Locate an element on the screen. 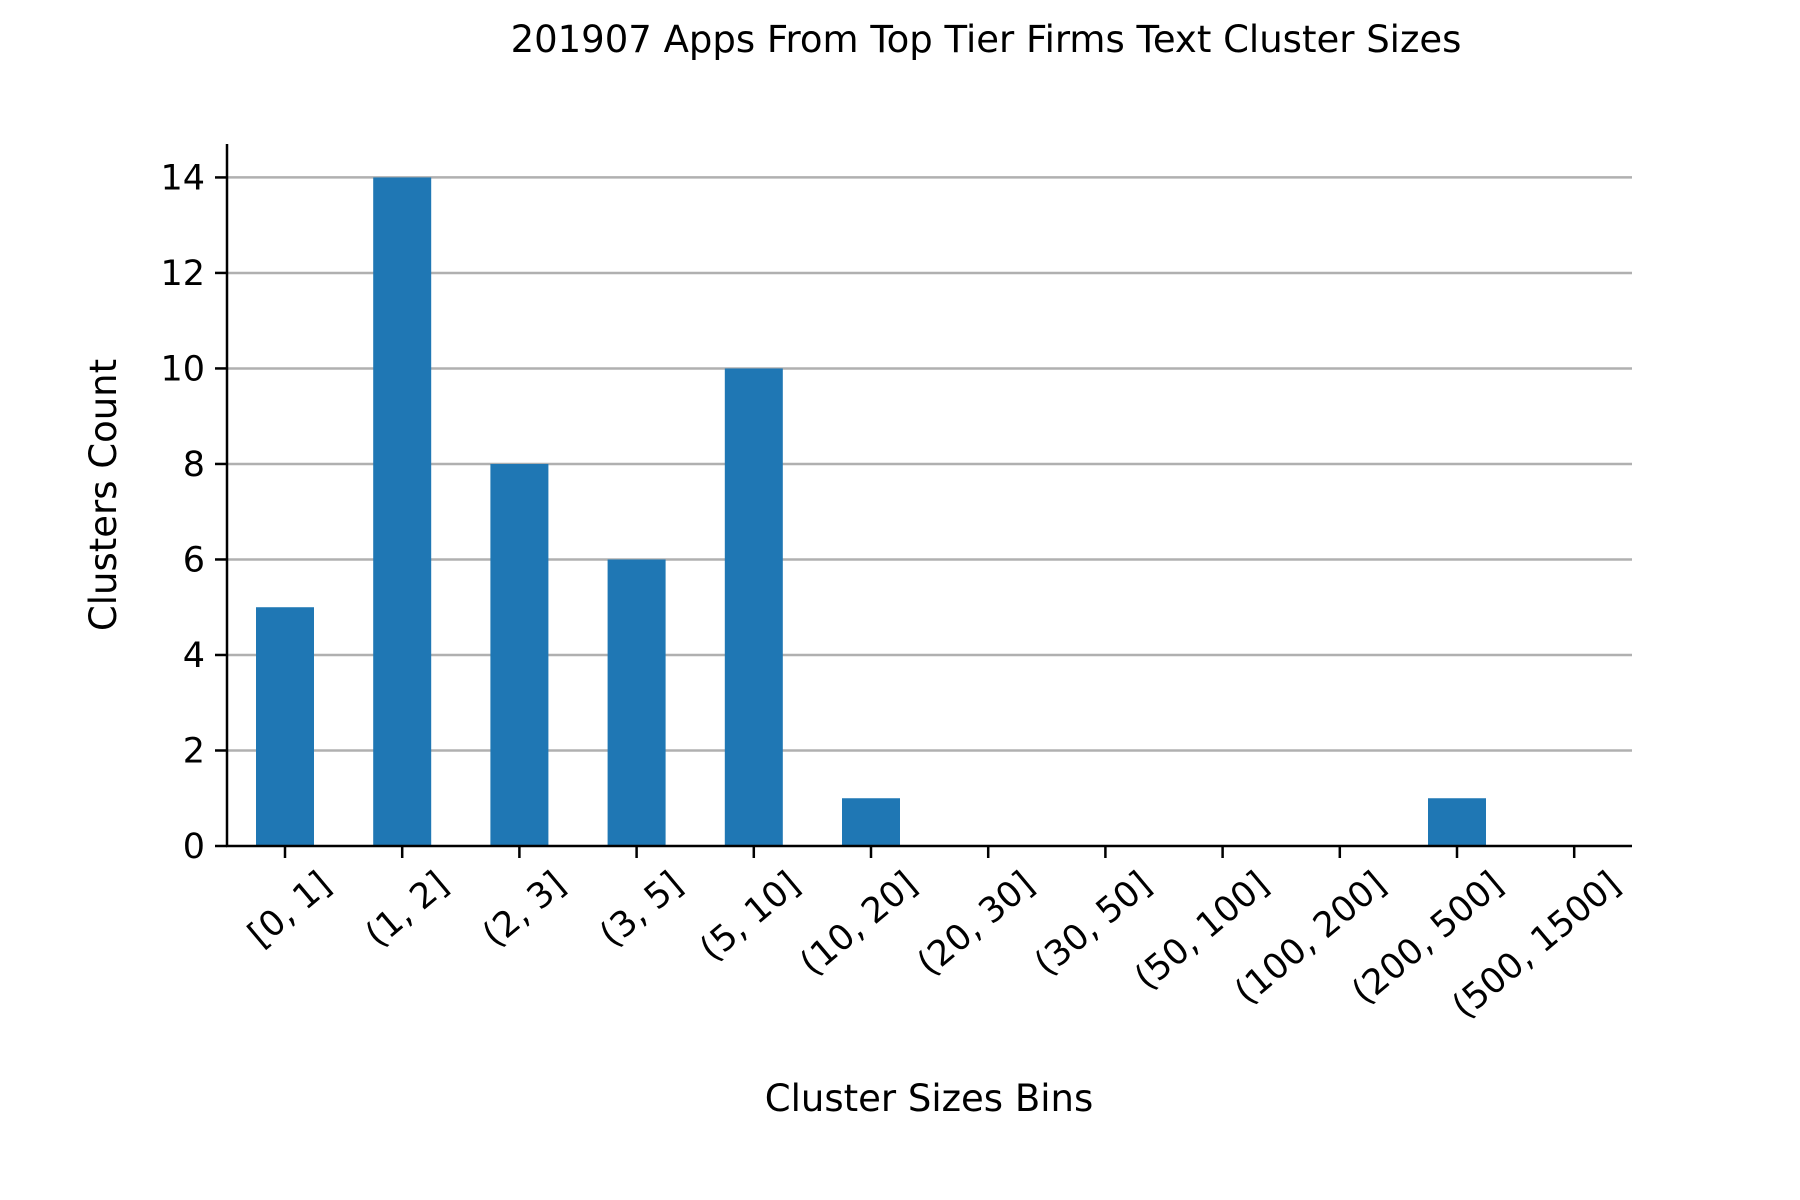  y-tick-label: 4 is located at coordinates (194, 656).